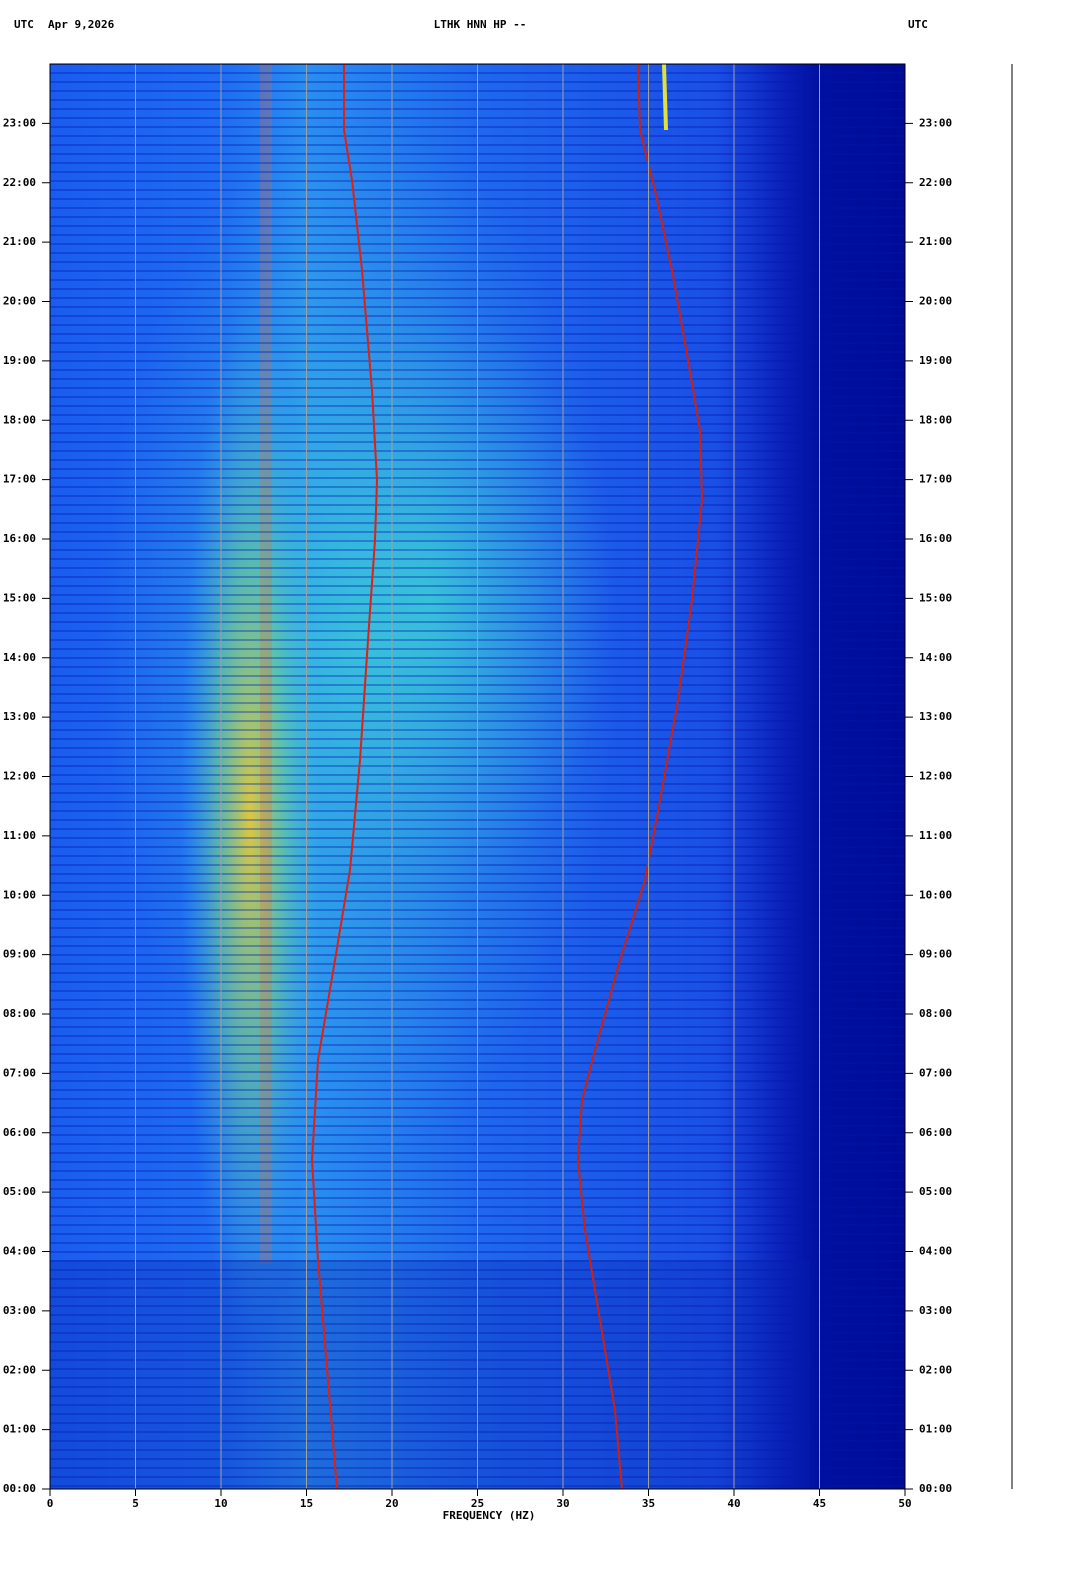 This screenshot has height=1584, width=1066. I want to click on y-tick-label-left: 11:00, so click(19, 835).